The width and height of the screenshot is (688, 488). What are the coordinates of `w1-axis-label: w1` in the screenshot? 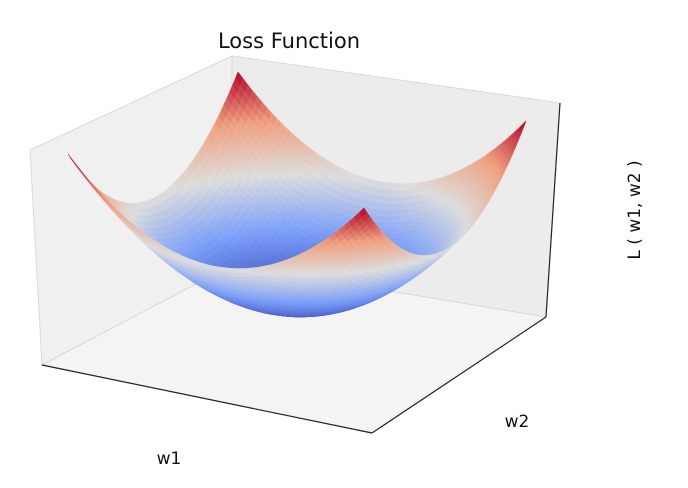 It's located at (169, 459).